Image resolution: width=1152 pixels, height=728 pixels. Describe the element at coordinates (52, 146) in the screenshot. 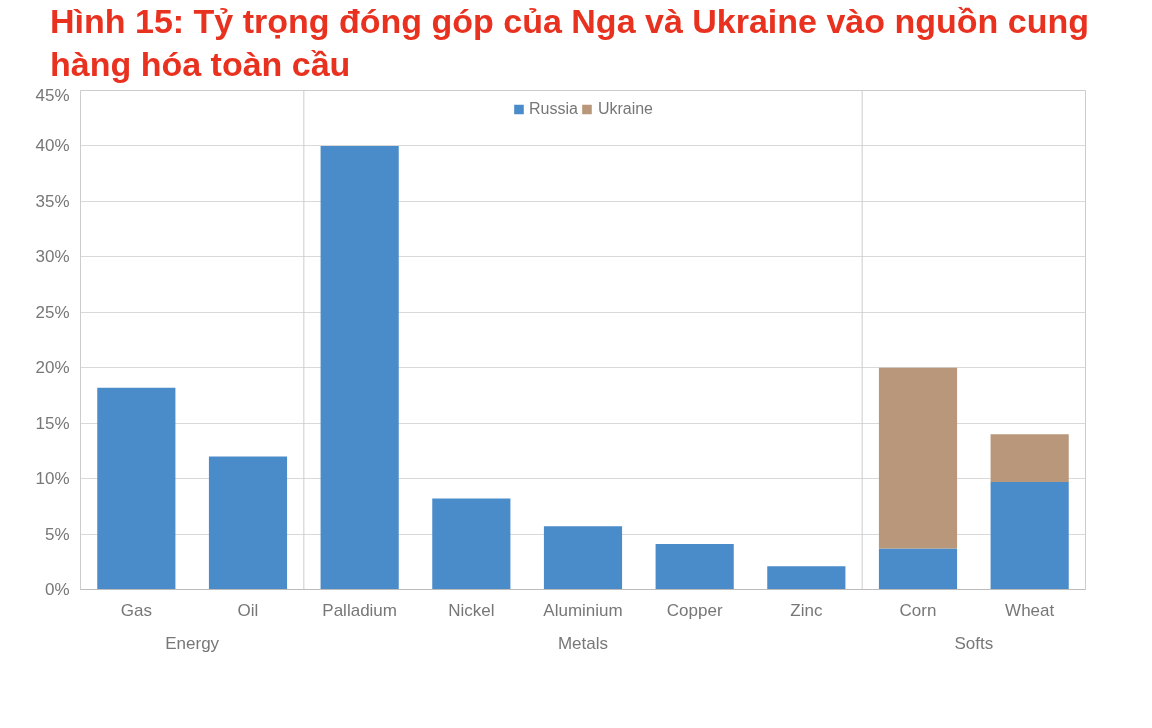

I see `y-tick-label: 40%` at that location.